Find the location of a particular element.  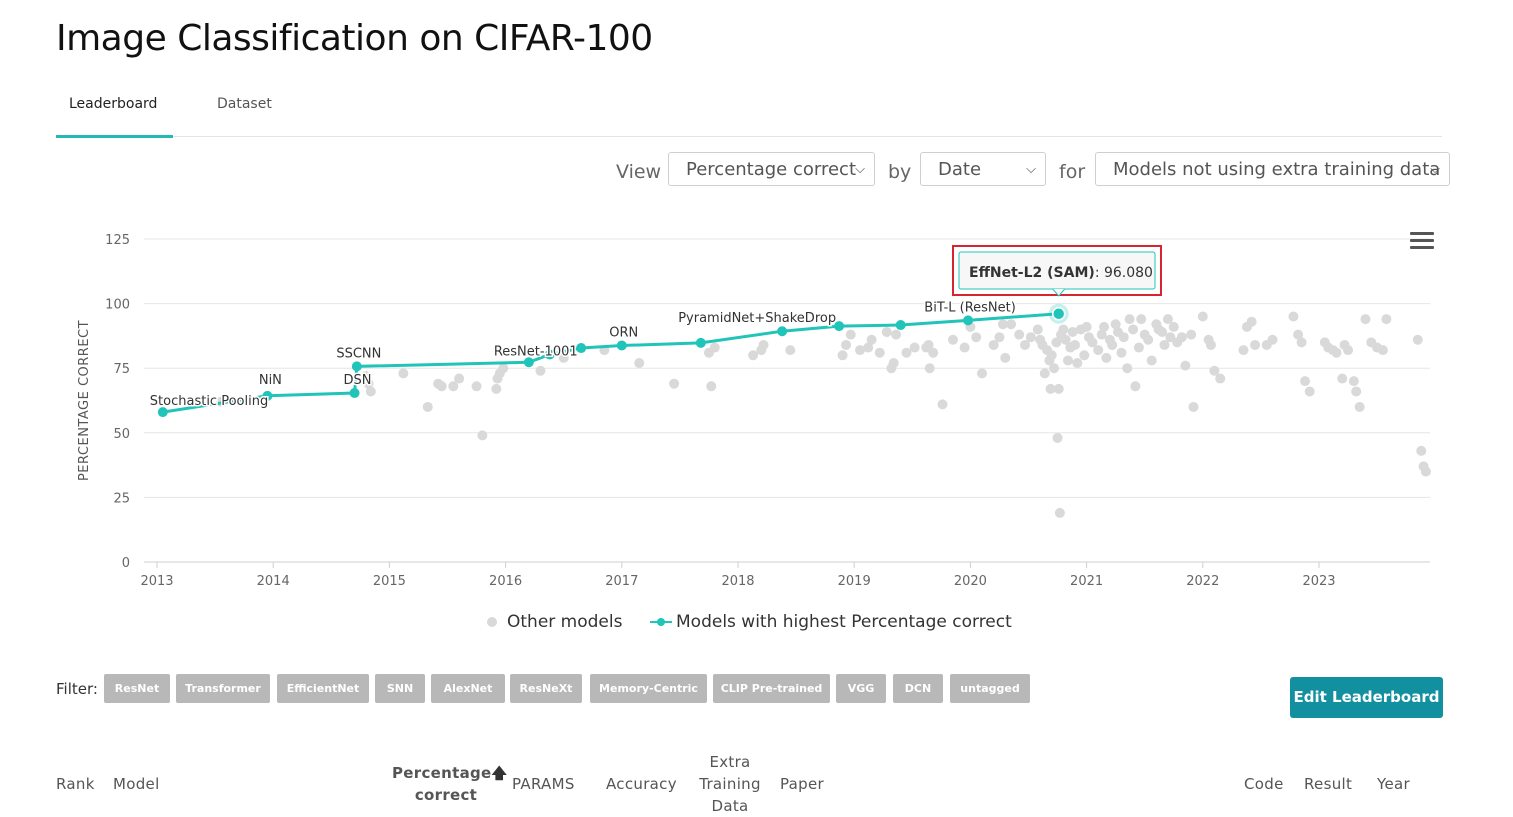

tooltip-text: EffNet-L2 (SAM): 96.080 is located at coordinates (1061, 273).